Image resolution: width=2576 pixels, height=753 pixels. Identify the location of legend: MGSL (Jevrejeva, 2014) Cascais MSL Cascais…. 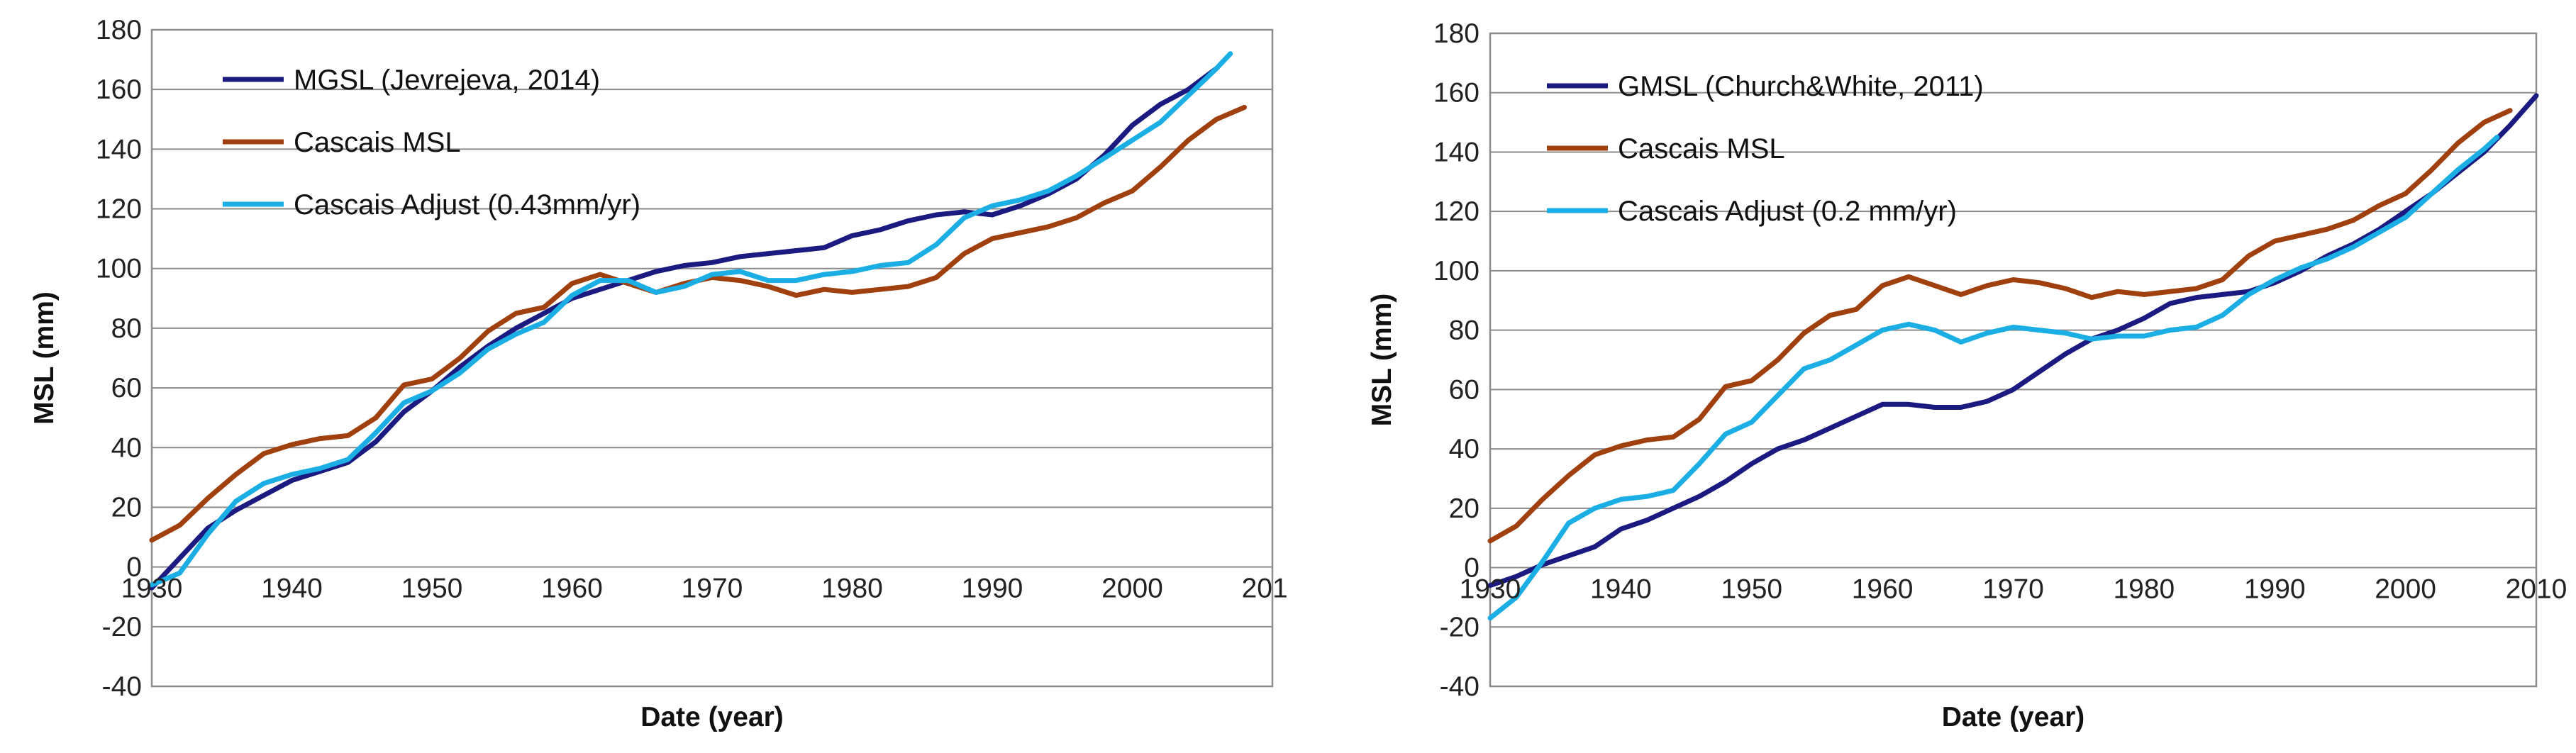
(431, 143).